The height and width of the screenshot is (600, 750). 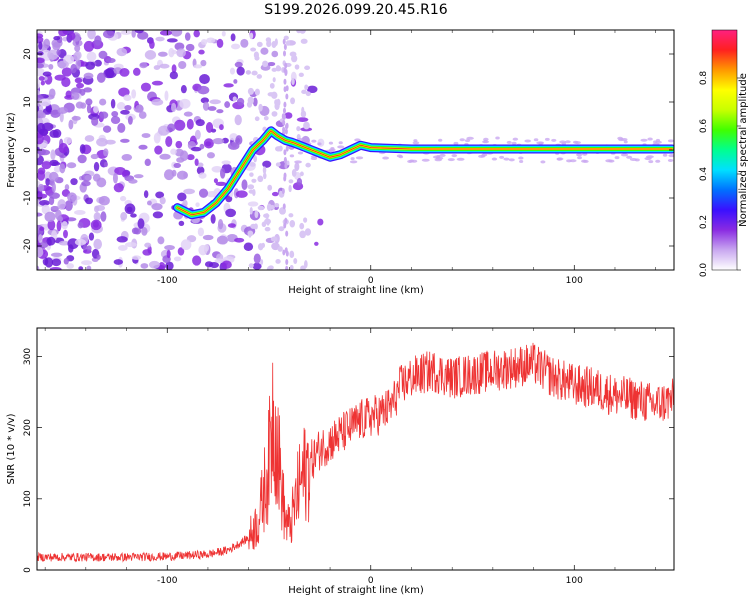 What do you see at coordinates (704, 270) in the screenshot?
I see `colorbar-tick-label: 0.0` at bounding box center [704, 270].